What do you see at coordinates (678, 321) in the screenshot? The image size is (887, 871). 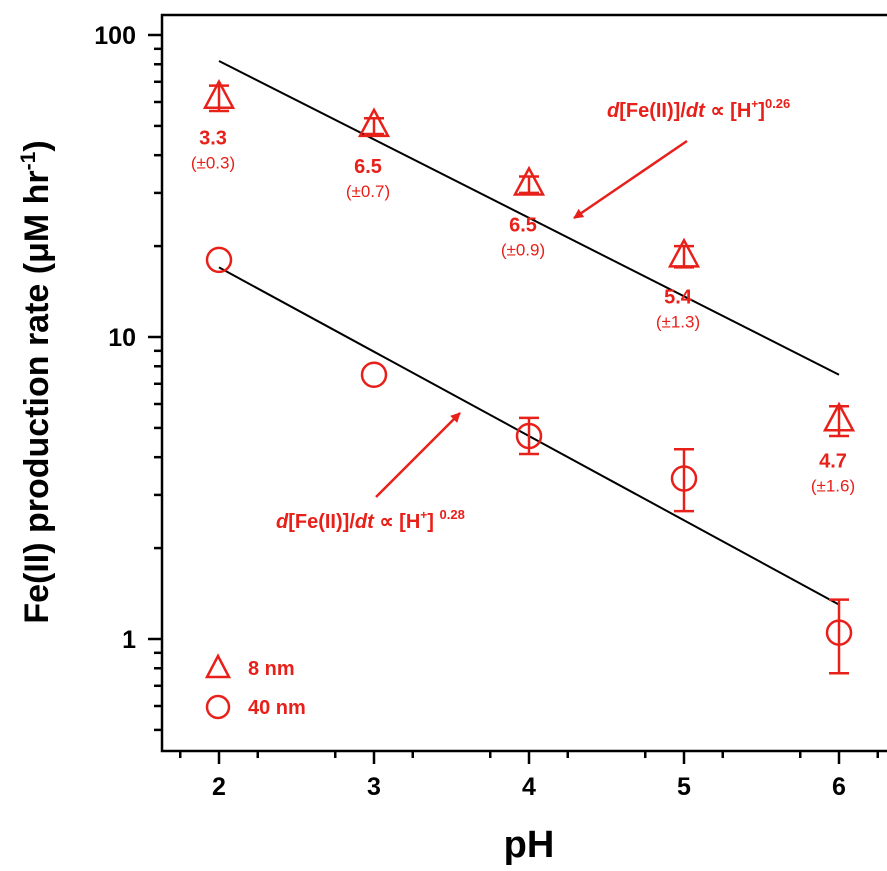 I see `point-uncertainty-label: (±1.3)` at bounding box center [678, 321].